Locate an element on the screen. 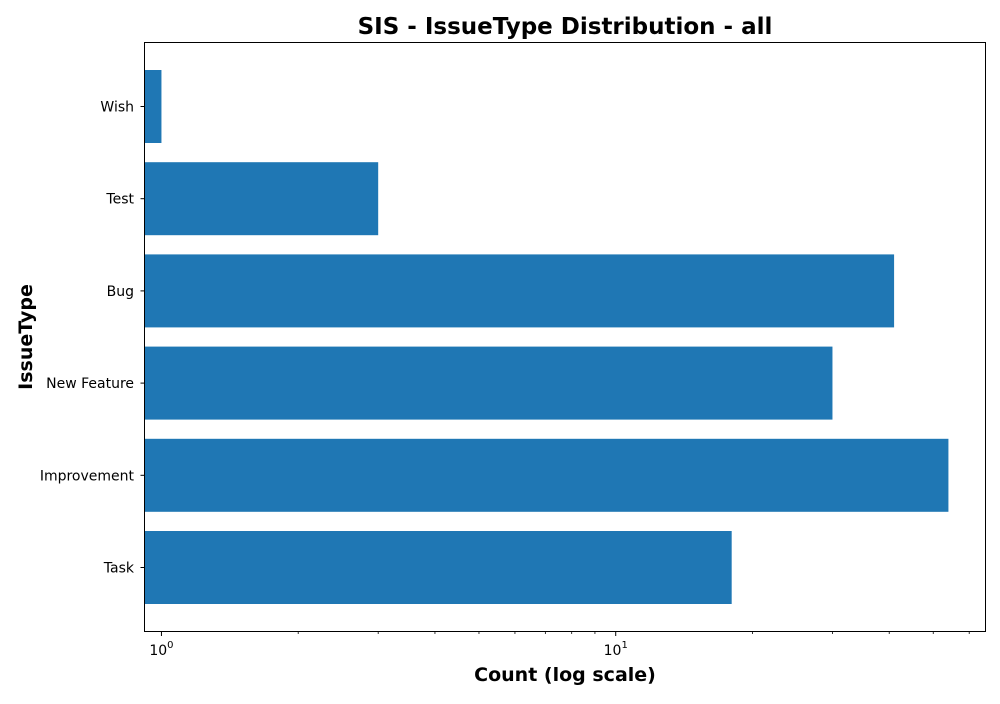 Image resolution: width=1000 pixels, height=704 pixels. bar-wish is located at coordinates (153, 106).